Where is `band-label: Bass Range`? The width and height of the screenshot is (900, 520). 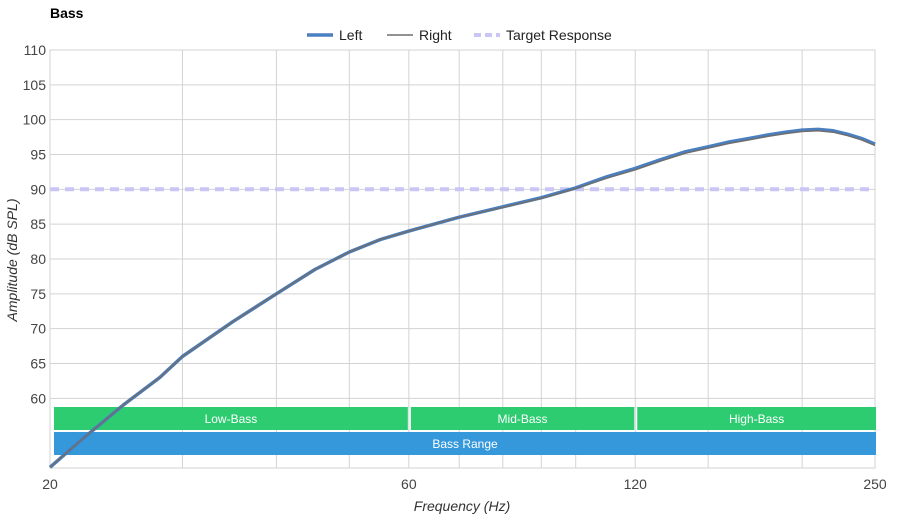 band-label: Bass Range is located at coordinates (465, 444).